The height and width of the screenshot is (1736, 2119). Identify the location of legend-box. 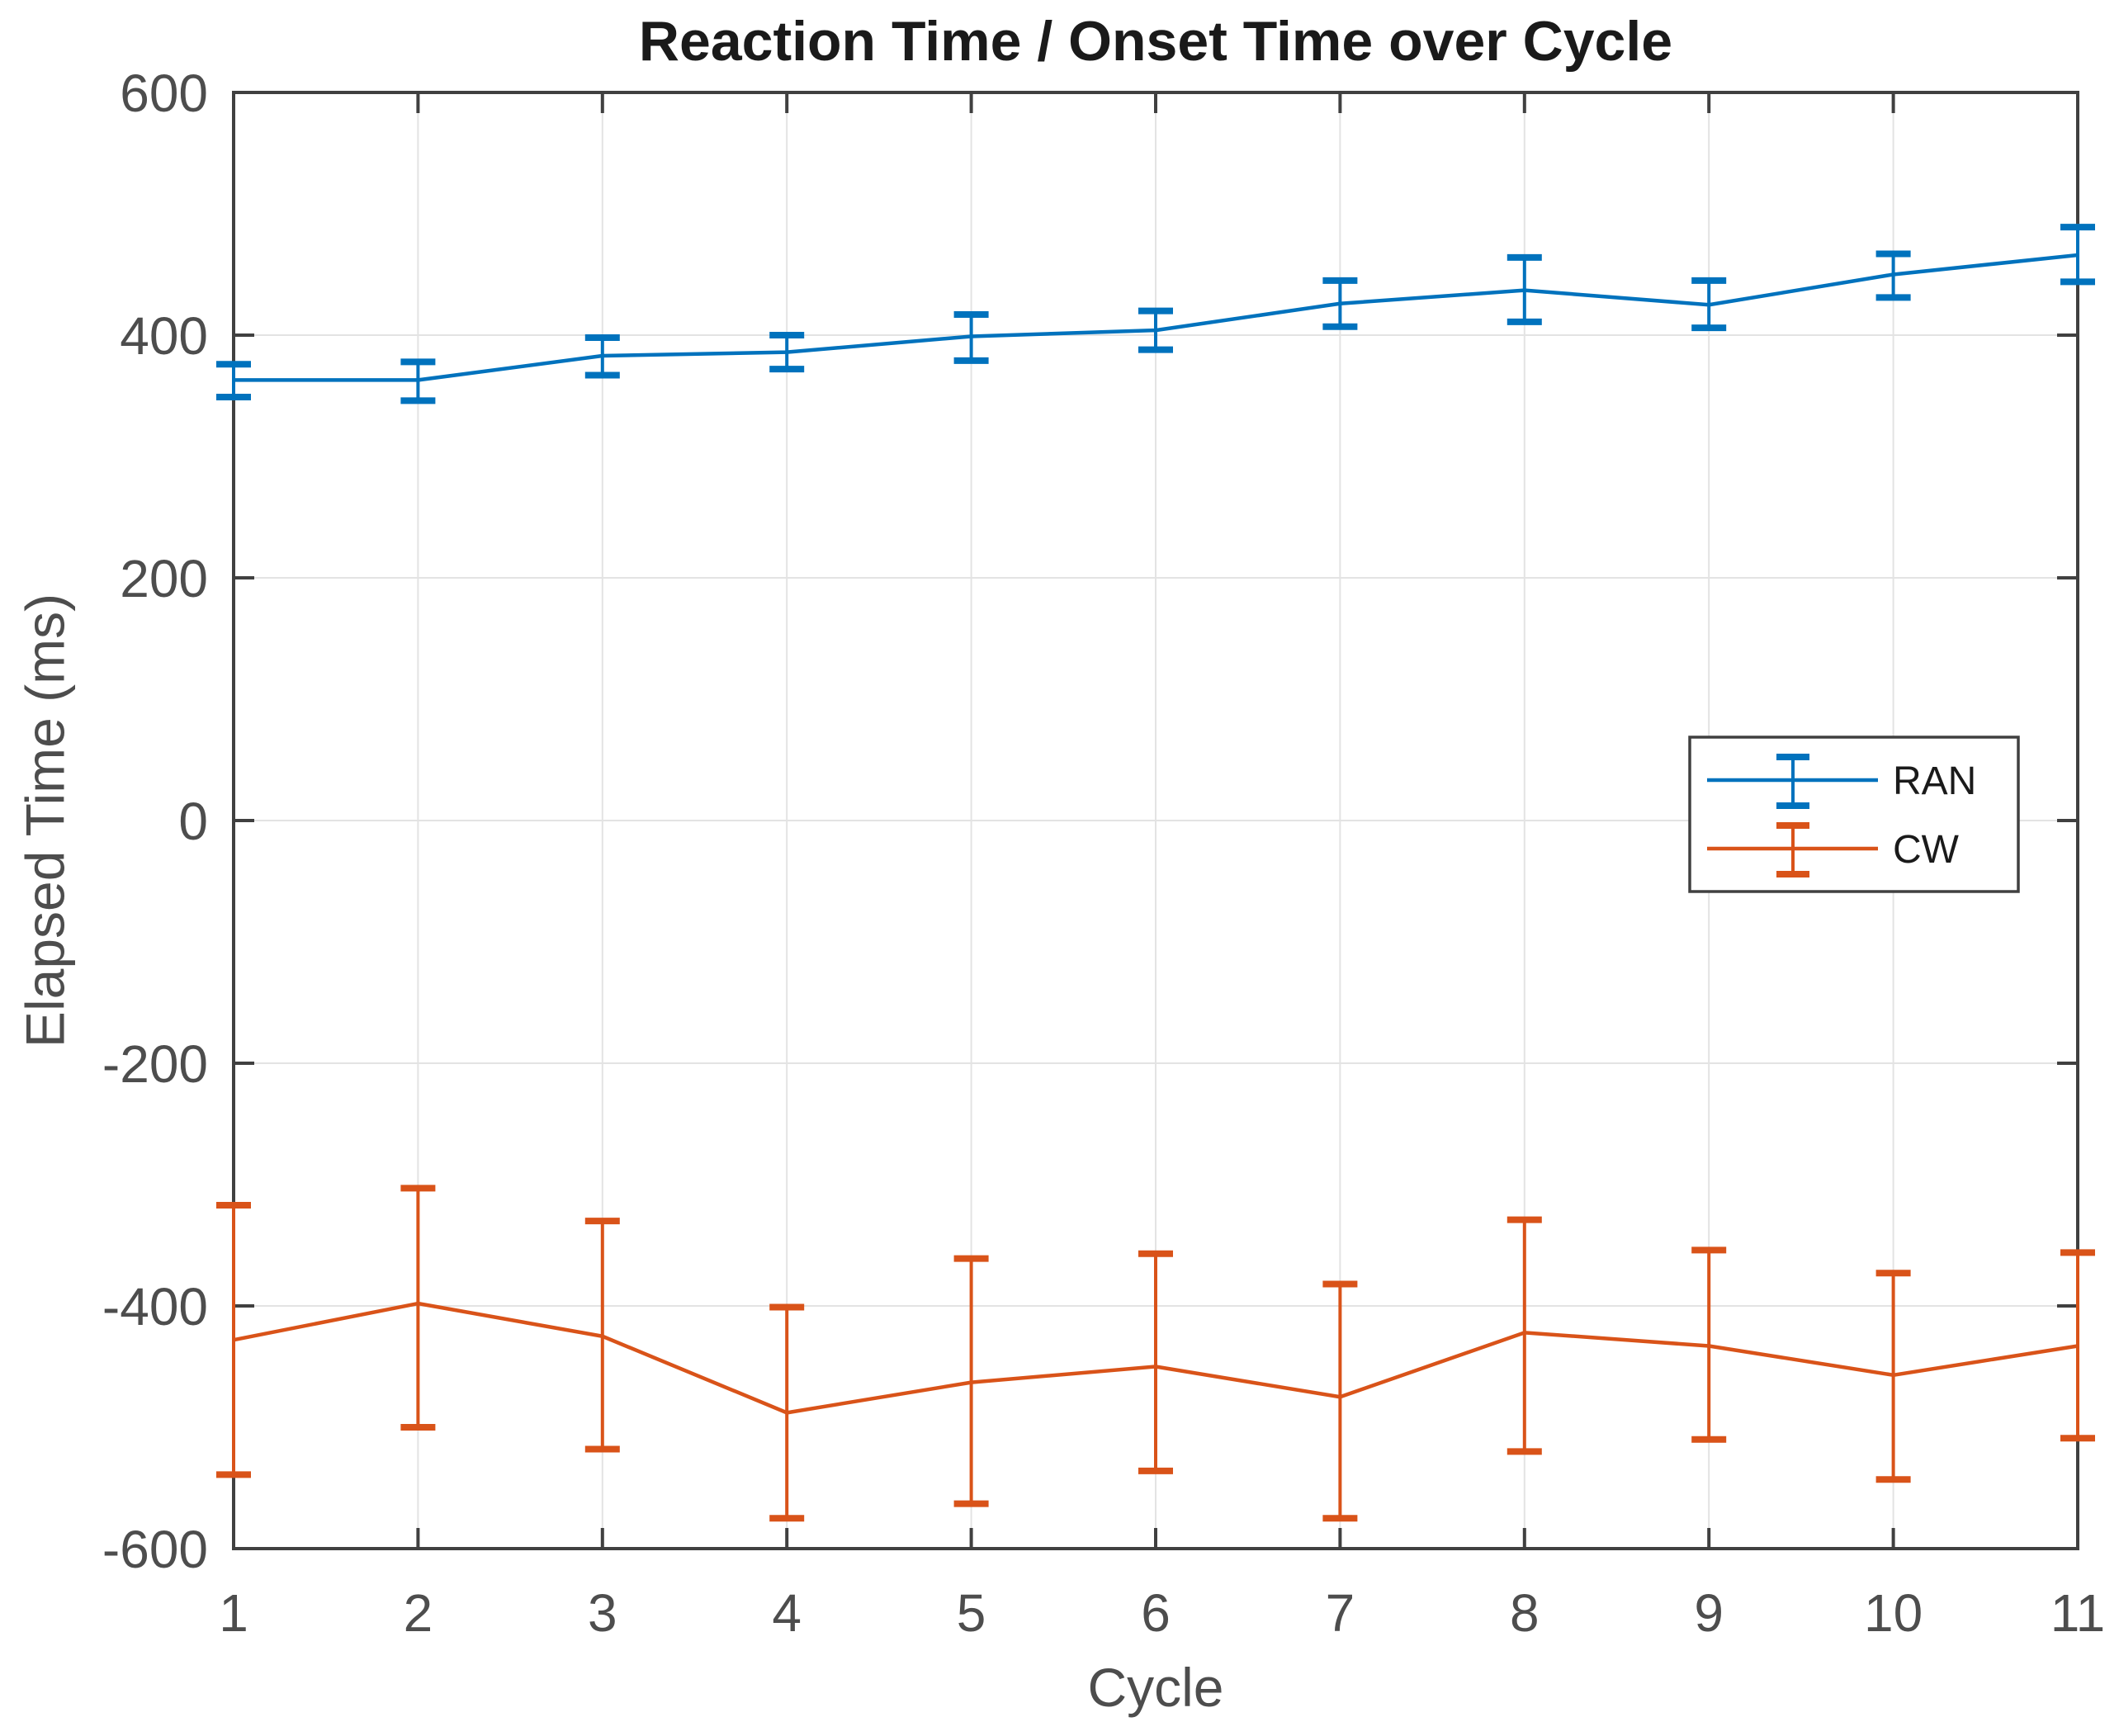
(1854, 815).